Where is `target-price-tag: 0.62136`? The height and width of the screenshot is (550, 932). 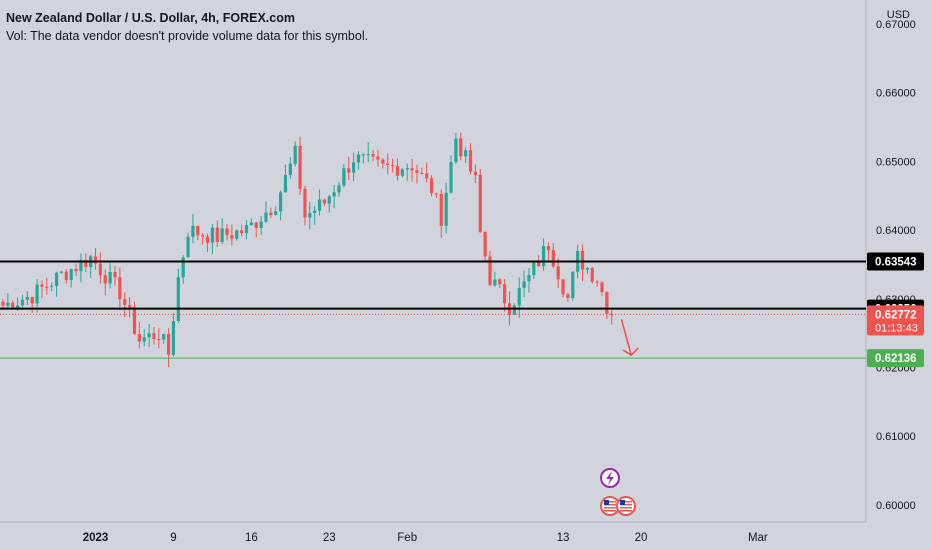
target-price-tag: 0.62136 is located at coordinates (895, 358).